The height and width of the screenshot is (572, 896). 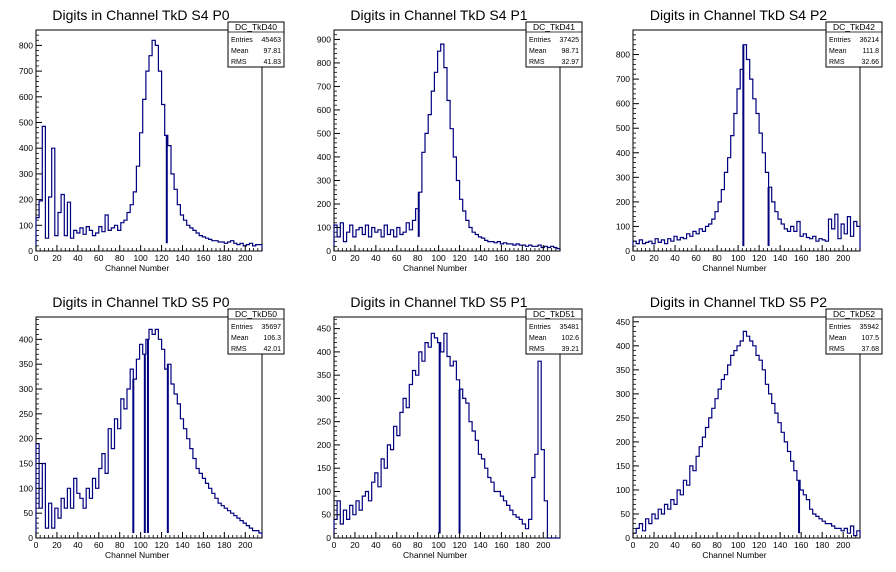 I want to click on stats-value: 39.21, so click(x=570, y=349).